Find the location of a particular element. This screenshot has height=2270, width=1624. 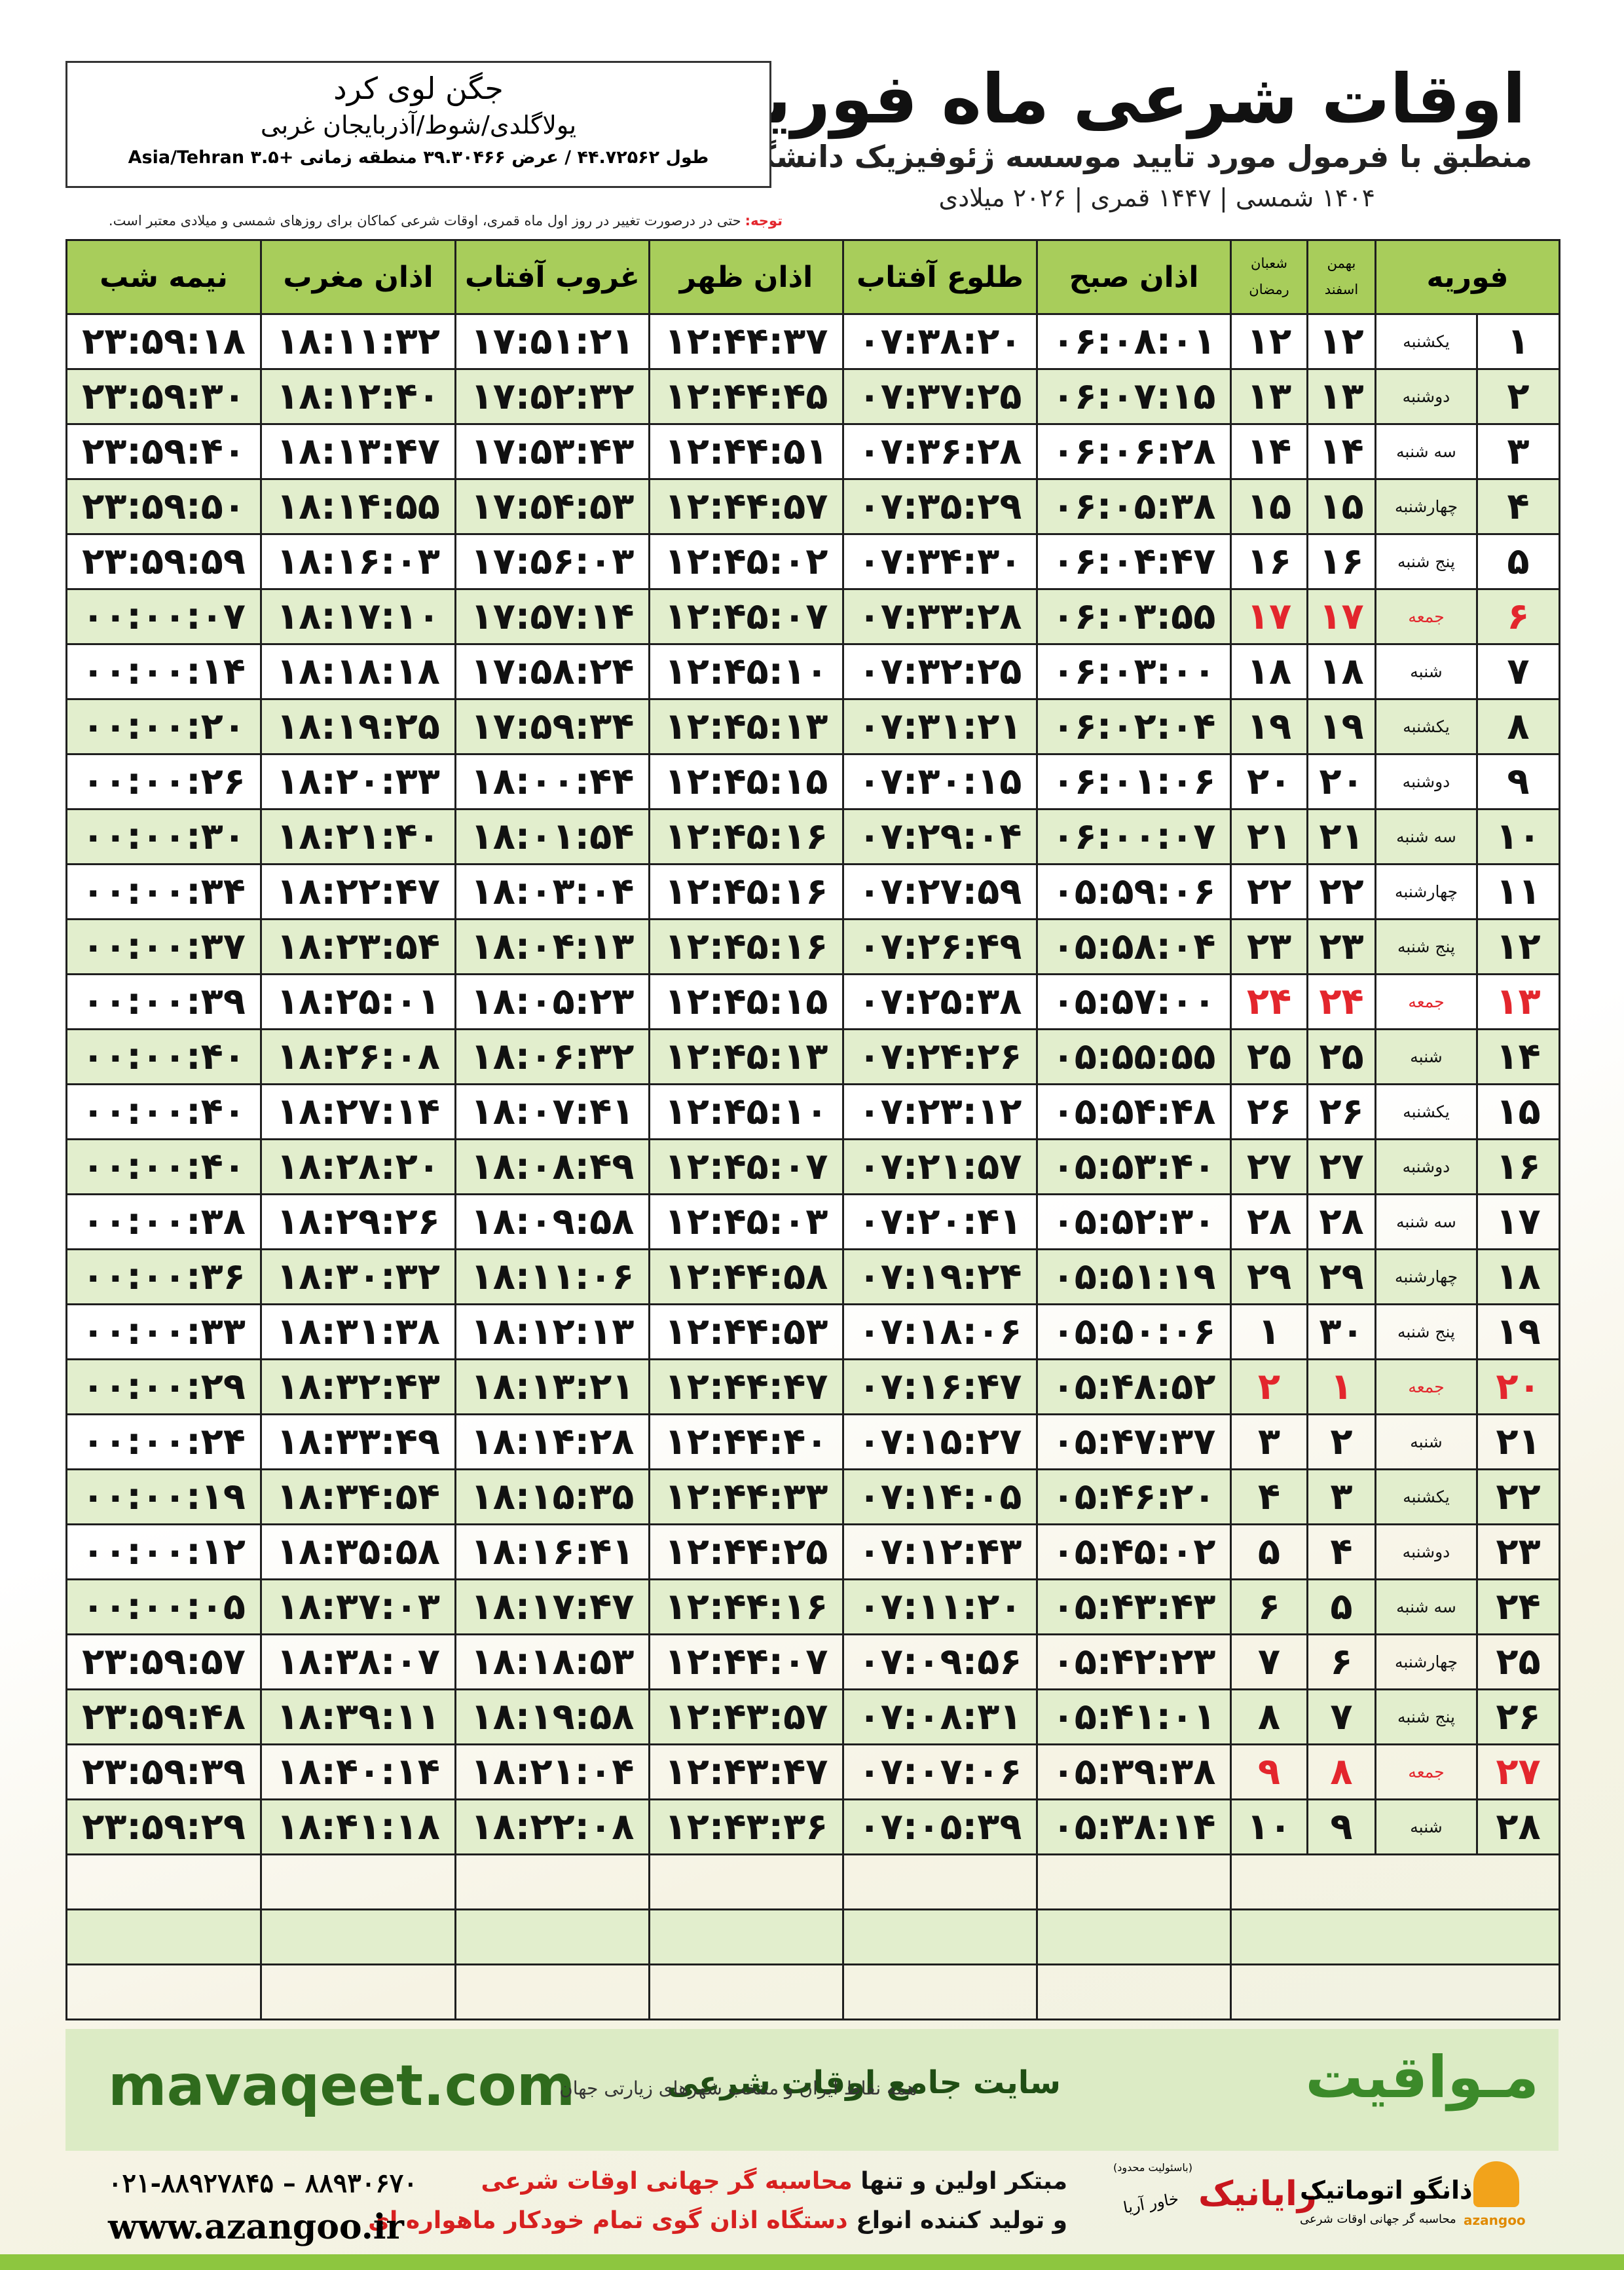

header-subtext: بهمن is located at coordinates (1341, 263).